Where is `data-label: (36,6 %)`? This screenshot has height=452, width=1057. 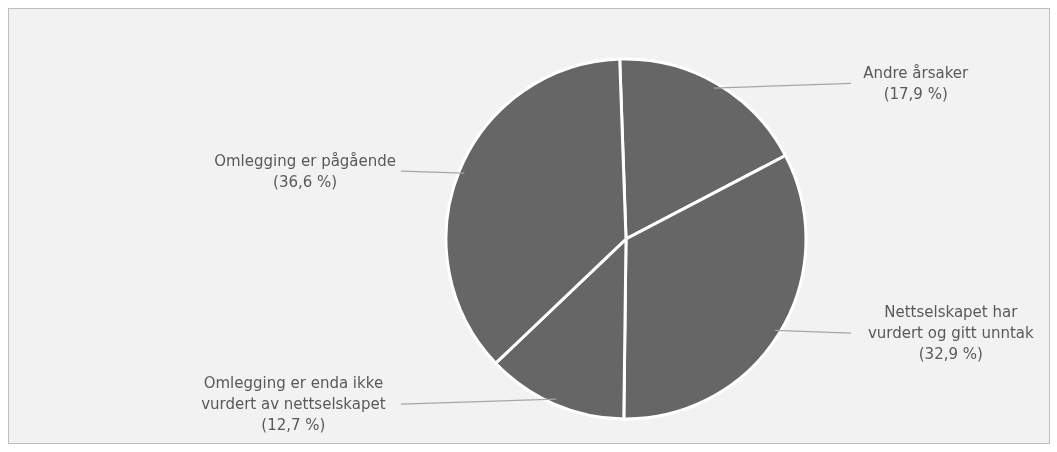
data-label: (36,6 %) is located at coordinates (305, 181).